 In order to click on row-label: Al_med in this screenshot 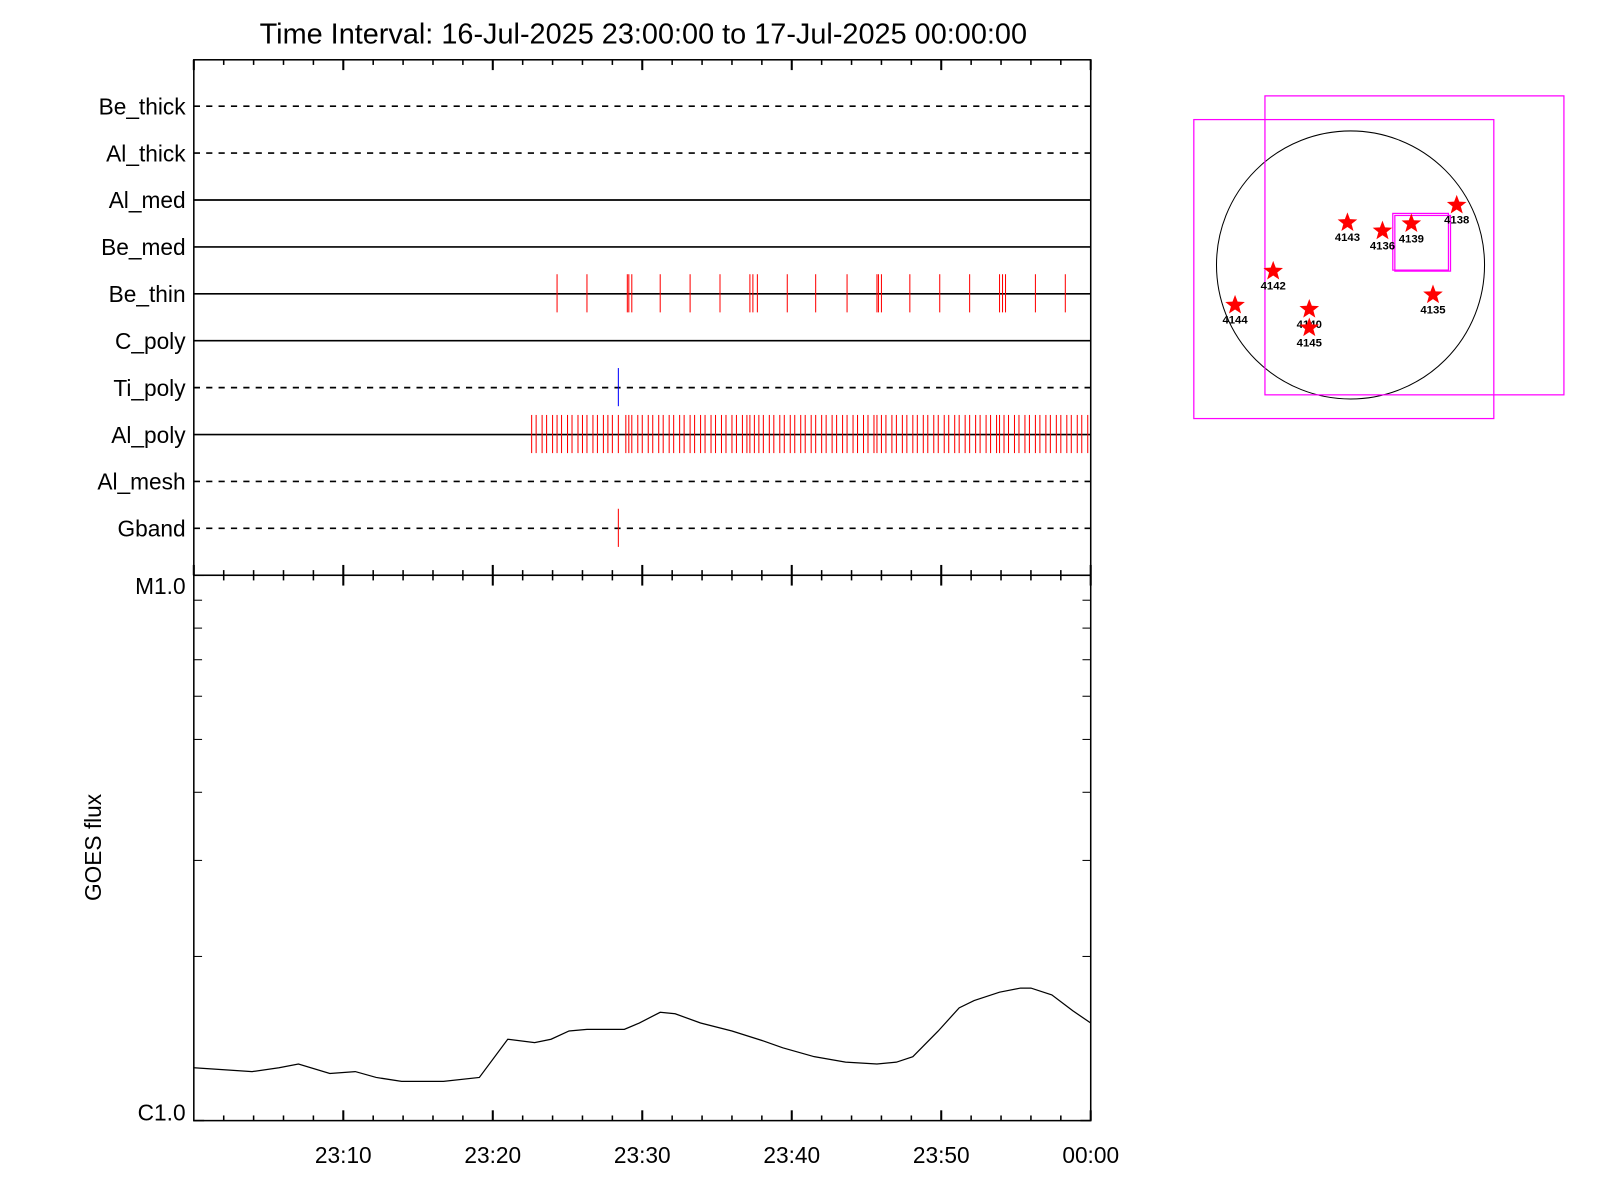, I will do `click(147, 200)`.